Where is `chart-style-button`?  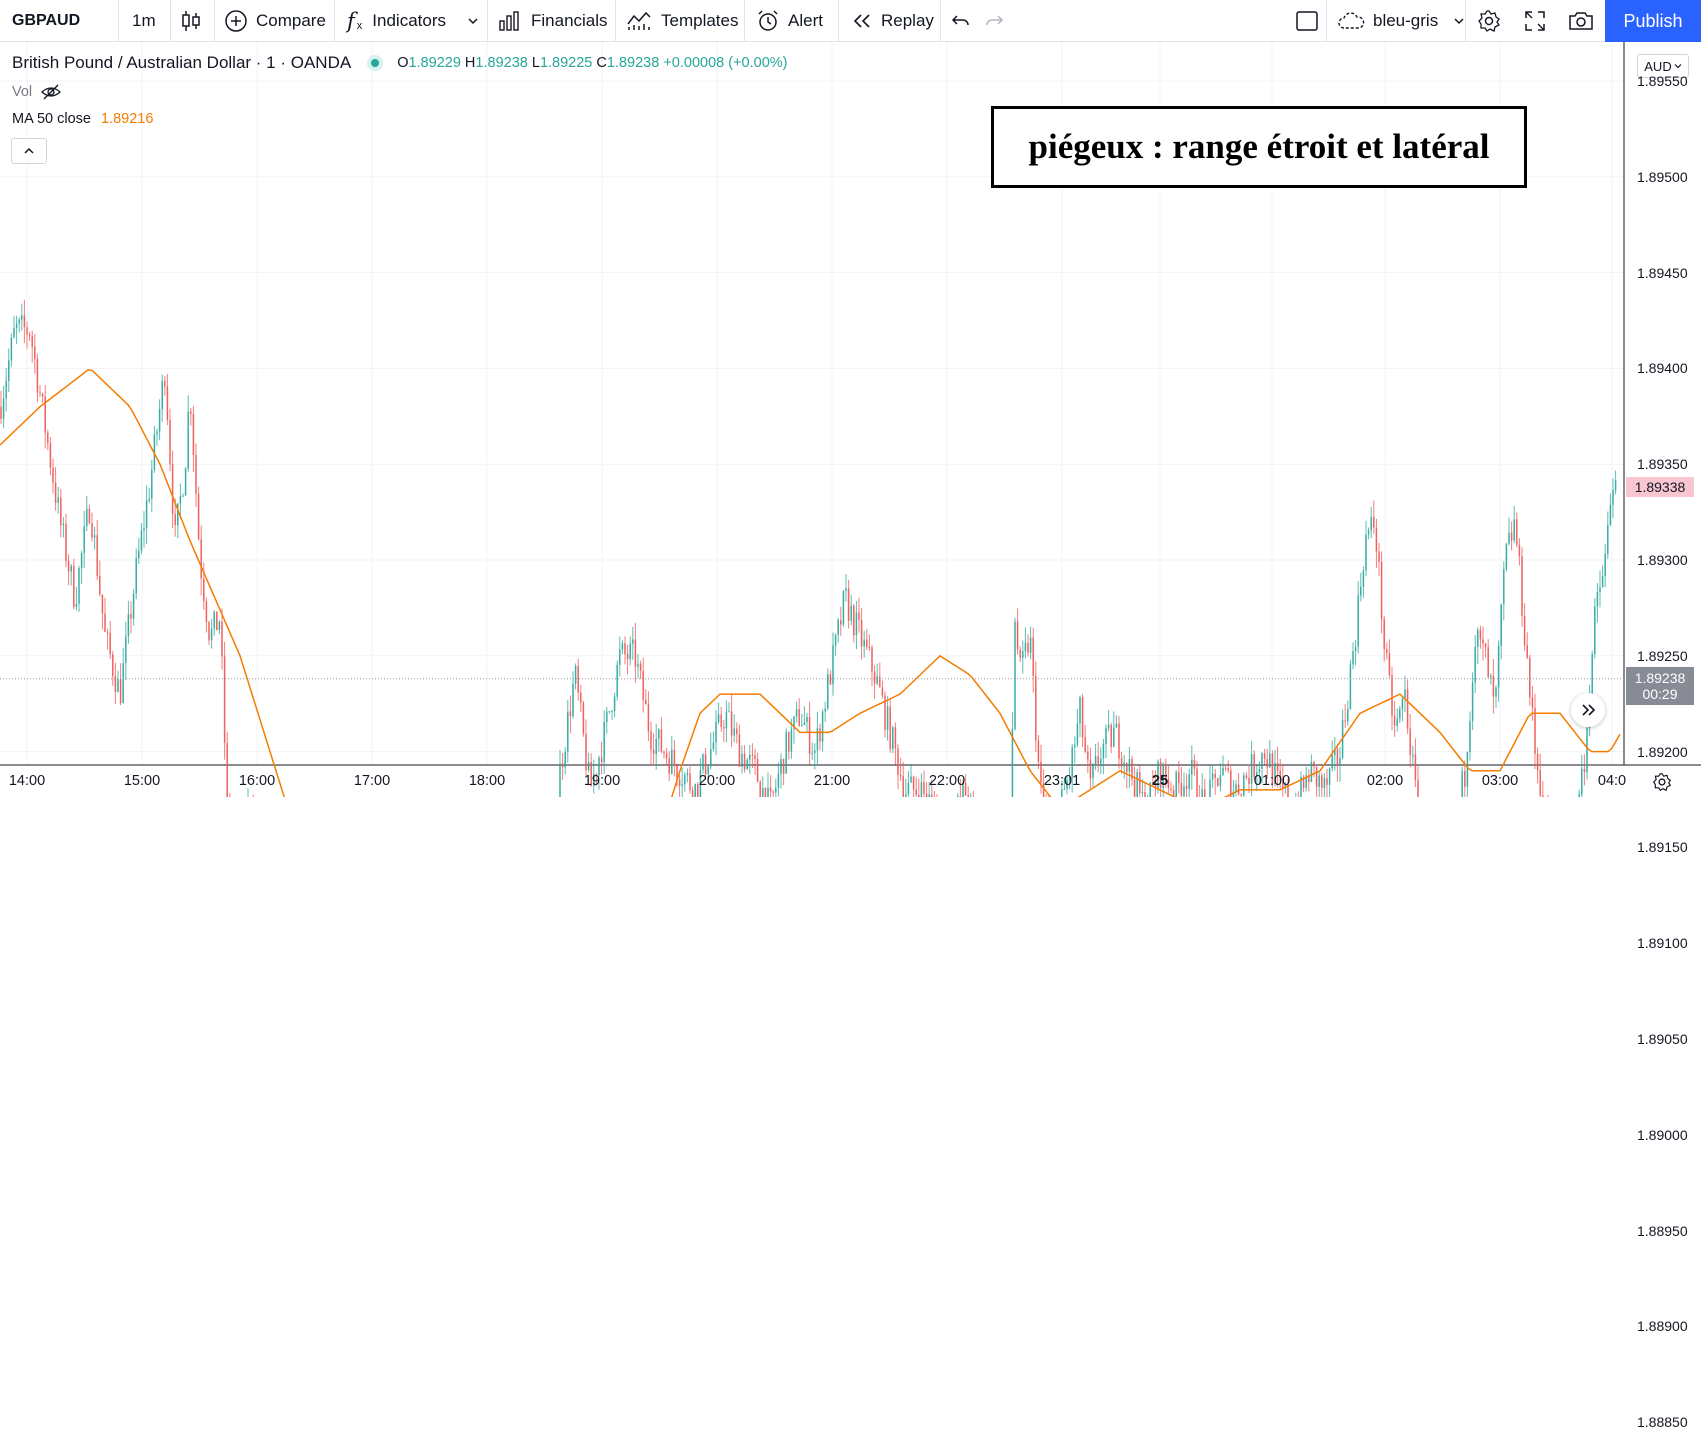
chart-style-button is located at coordinates (191, 20).